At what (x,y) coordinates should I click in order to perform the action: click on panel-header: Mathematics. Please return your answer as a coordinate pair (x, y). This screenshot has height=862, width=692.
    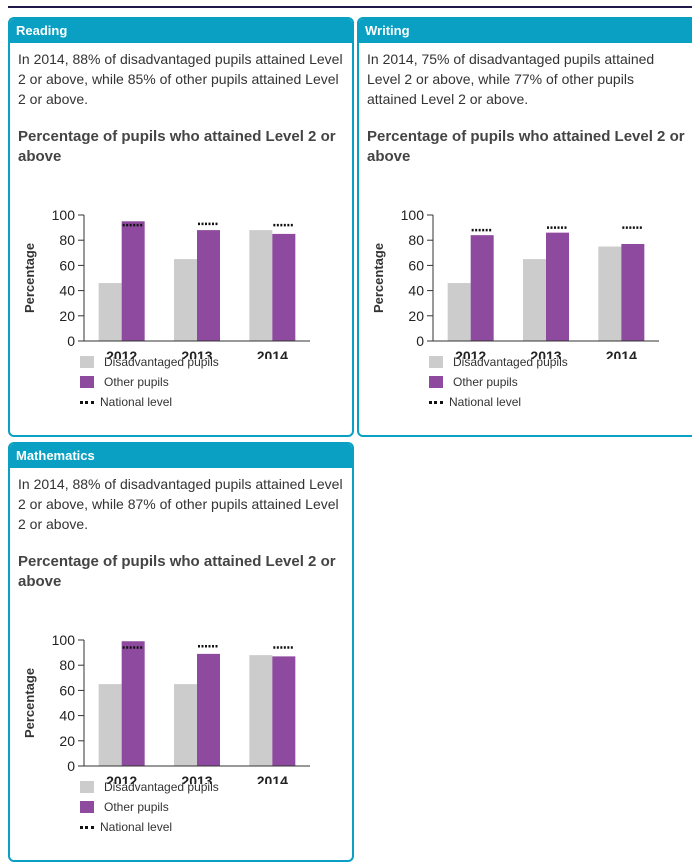
    Looking at the image, I should click on (181, 456).